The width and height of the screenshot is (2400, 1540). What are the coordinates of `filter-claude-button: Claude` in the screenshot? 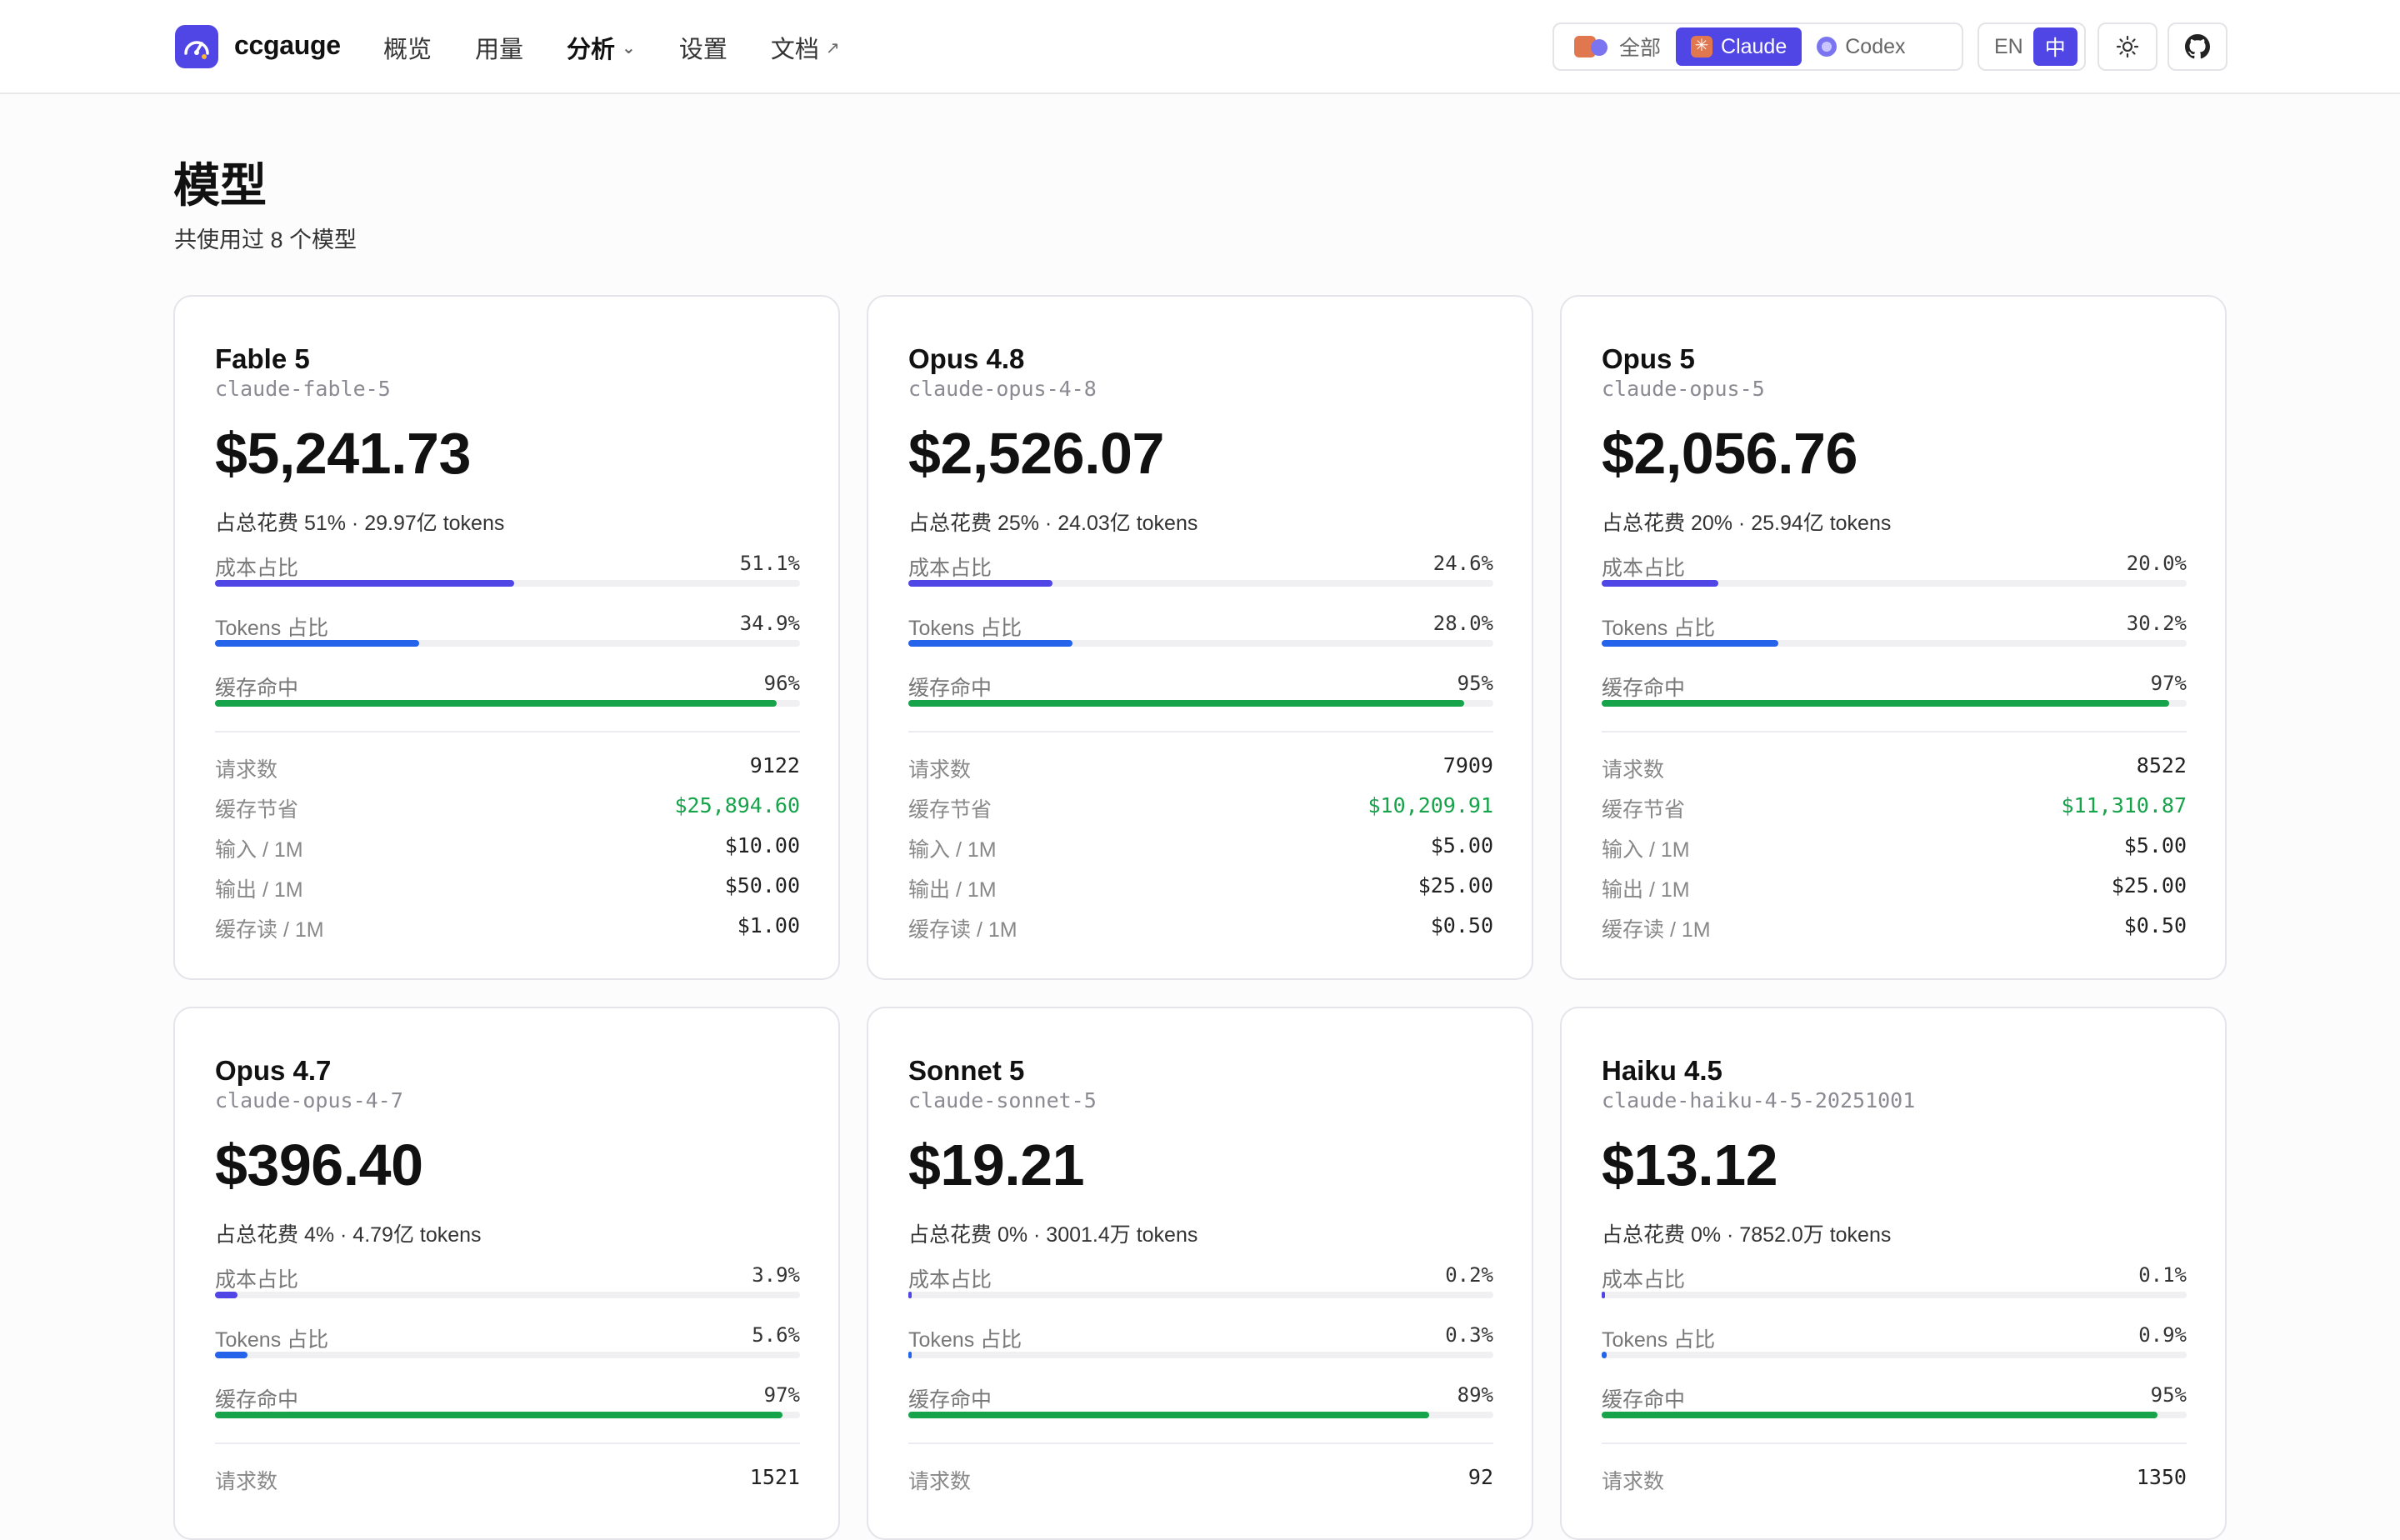 It's located at (1739, 47).